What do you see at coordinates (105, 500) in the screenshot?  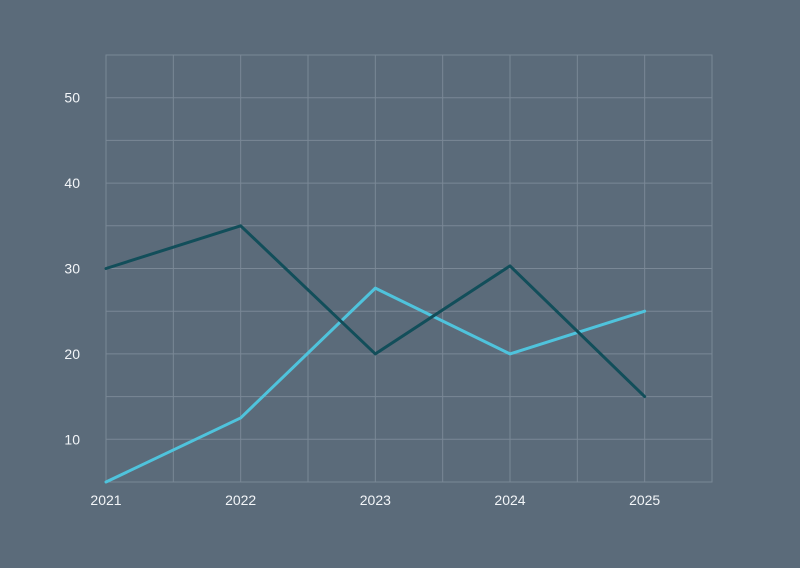 I see `x-tick-label: 2021` at bounding box center [105, 500].